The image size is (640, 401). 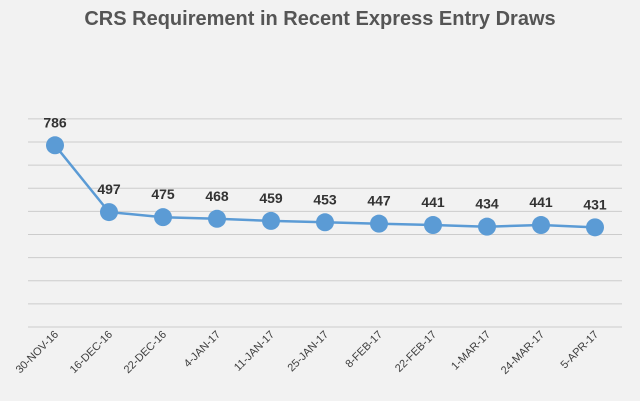 What do you see at coordinates (541, 202) in the screenshot?
I see `data-label-9: 441` at bounding box center [541, 202].